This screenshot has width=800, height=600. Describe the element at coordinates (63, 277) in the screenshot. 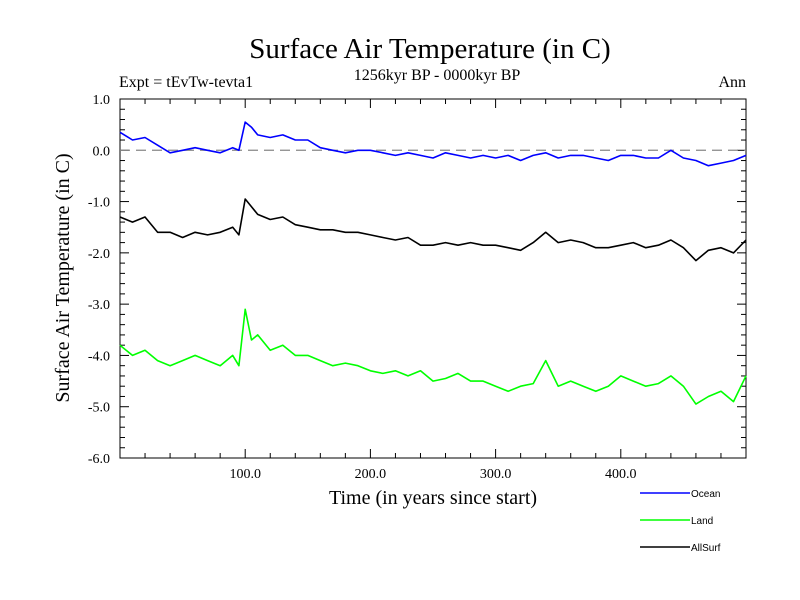

I see `y-axis-label: Surface Air Temperature (in C)` at that location.